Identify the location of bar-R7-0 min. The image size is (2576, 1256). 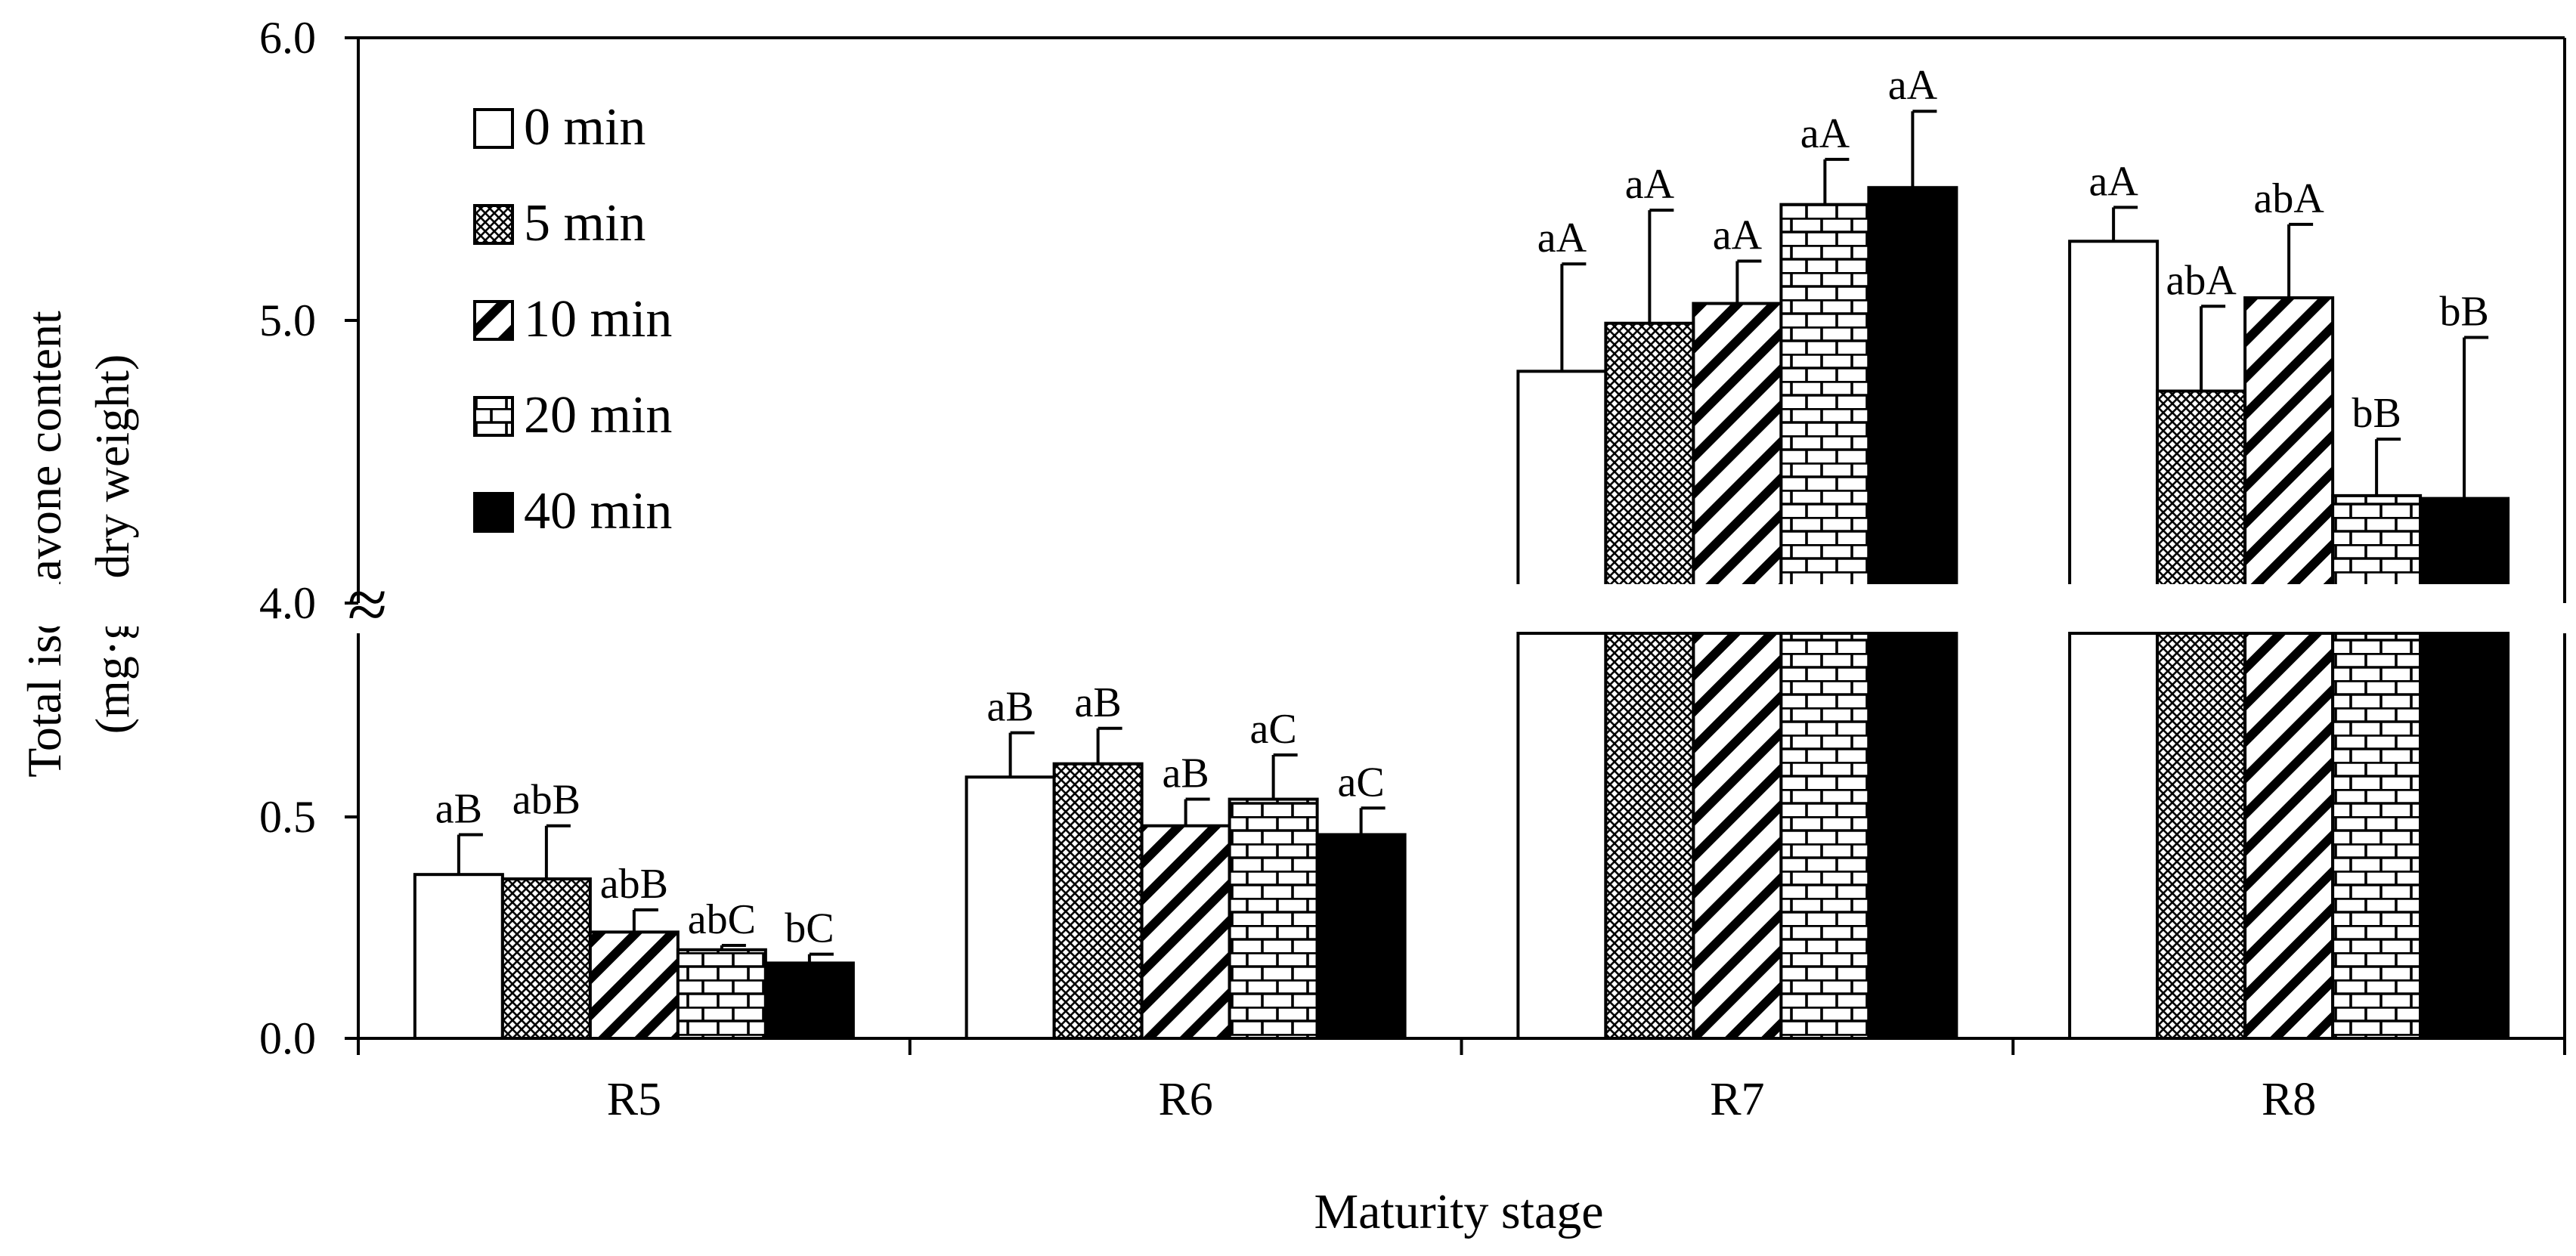
(1562, 488).